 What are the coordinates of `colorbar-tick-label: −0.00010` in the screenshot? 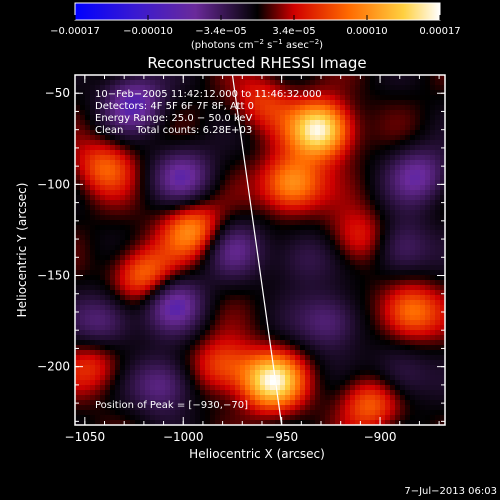 It's located at (148, 31).